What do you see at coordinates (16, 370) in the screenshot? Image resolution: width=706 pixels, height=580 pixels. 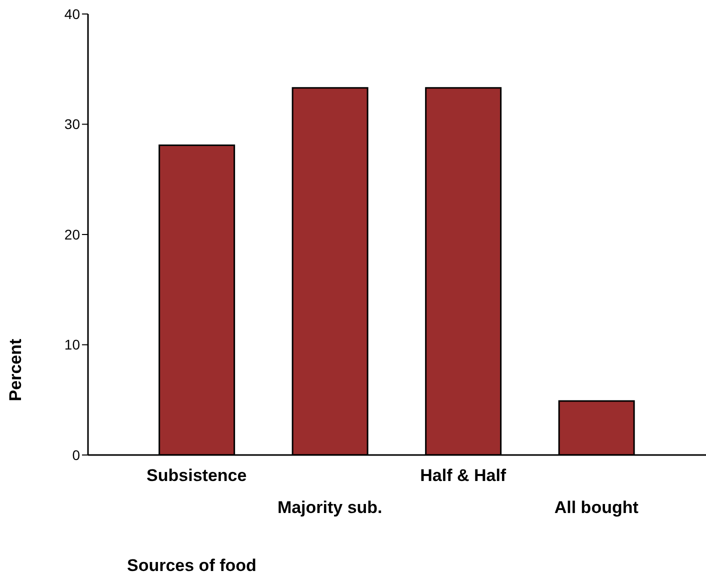 I see `y-axis-title: Percent` at bounding box center [16, 370].